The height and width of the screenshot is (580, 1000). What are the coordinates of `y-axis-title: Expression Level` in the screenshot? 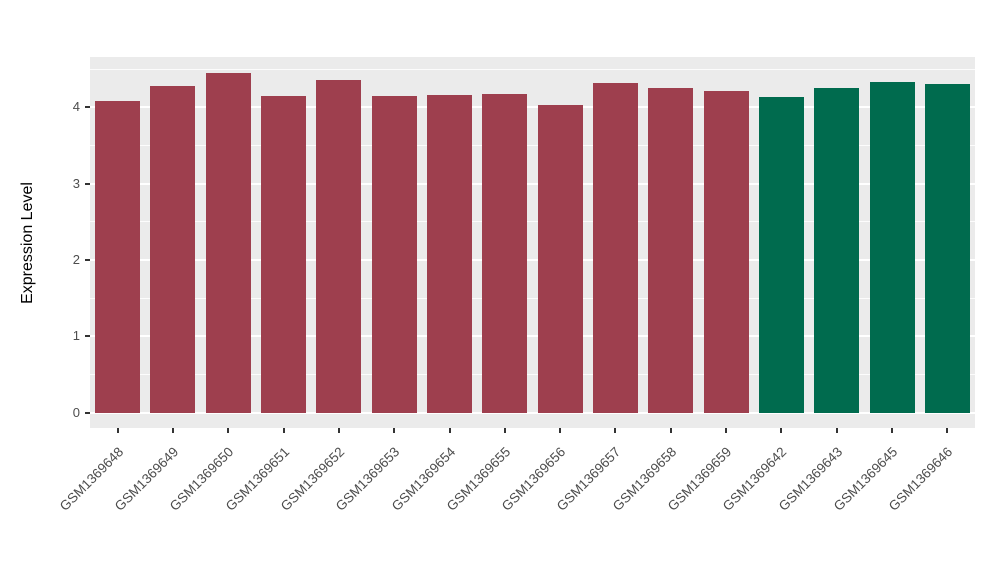 It's located at (27, 242).